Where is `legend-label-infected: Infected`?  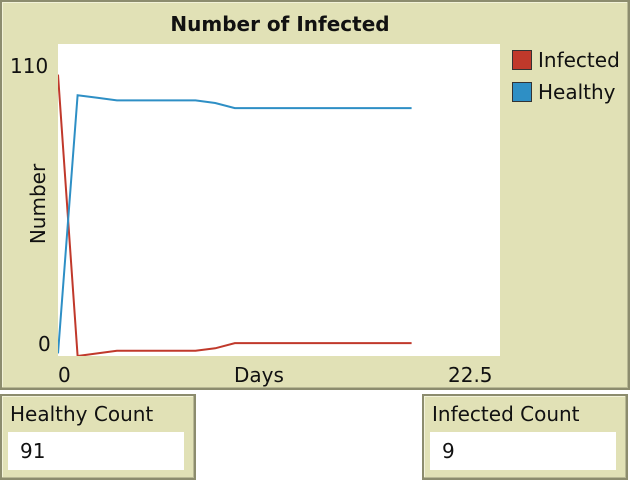
legend-label-infected: Infected is located at coordinates (579, 60).